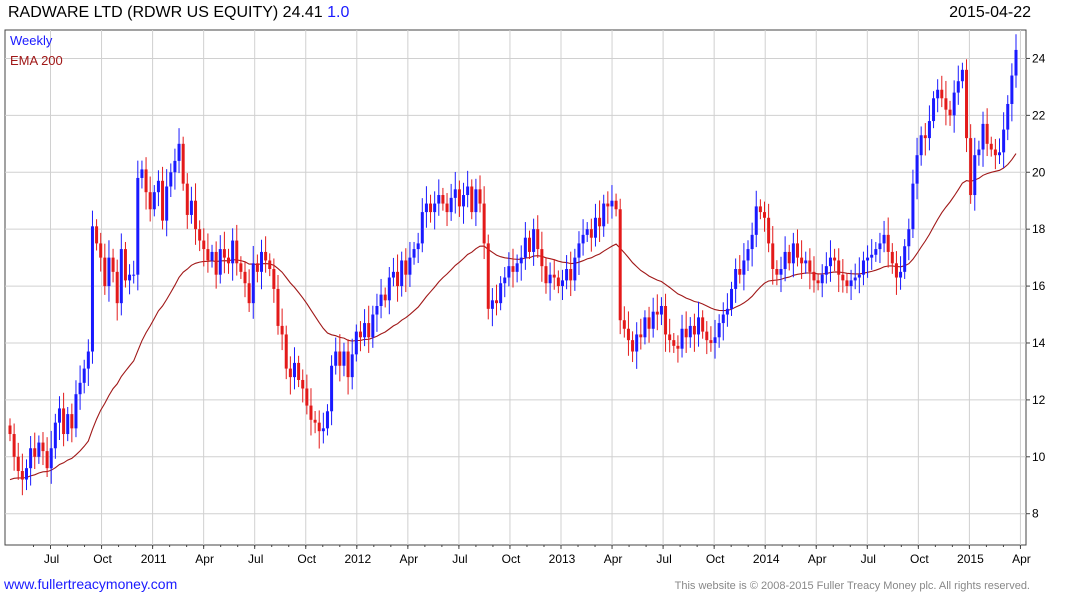 The width and height of the screenshot is (1075, 600). What do you see at coordinates (357, 559) in the screenshot?
I see `x-tick-label: 2012` at bounding box center [357, 559].